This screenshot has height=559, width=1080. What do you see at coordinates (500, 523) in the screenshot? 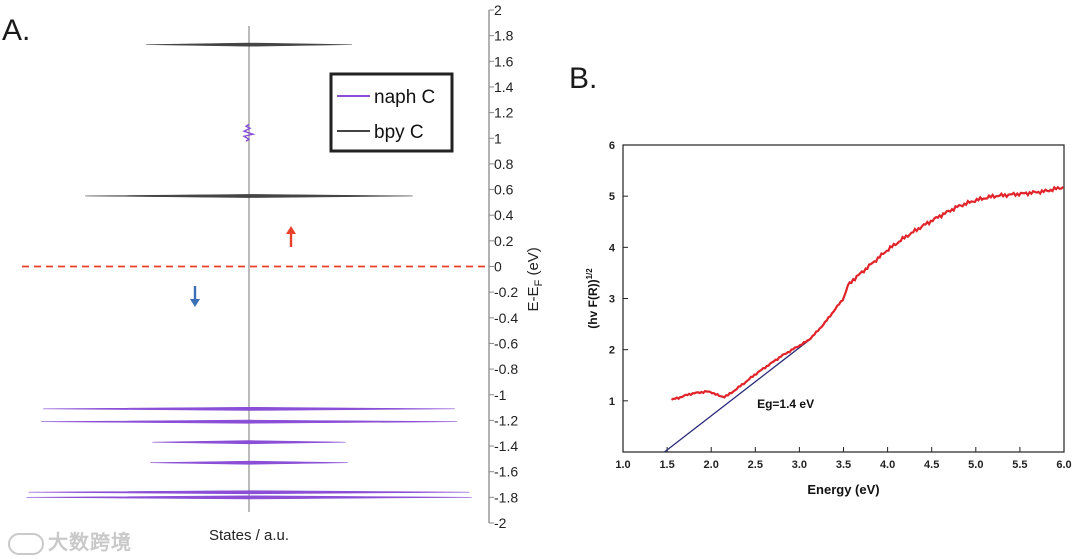
I see `panel-a-ytick-label: -2` at bounding box center [500, 523].